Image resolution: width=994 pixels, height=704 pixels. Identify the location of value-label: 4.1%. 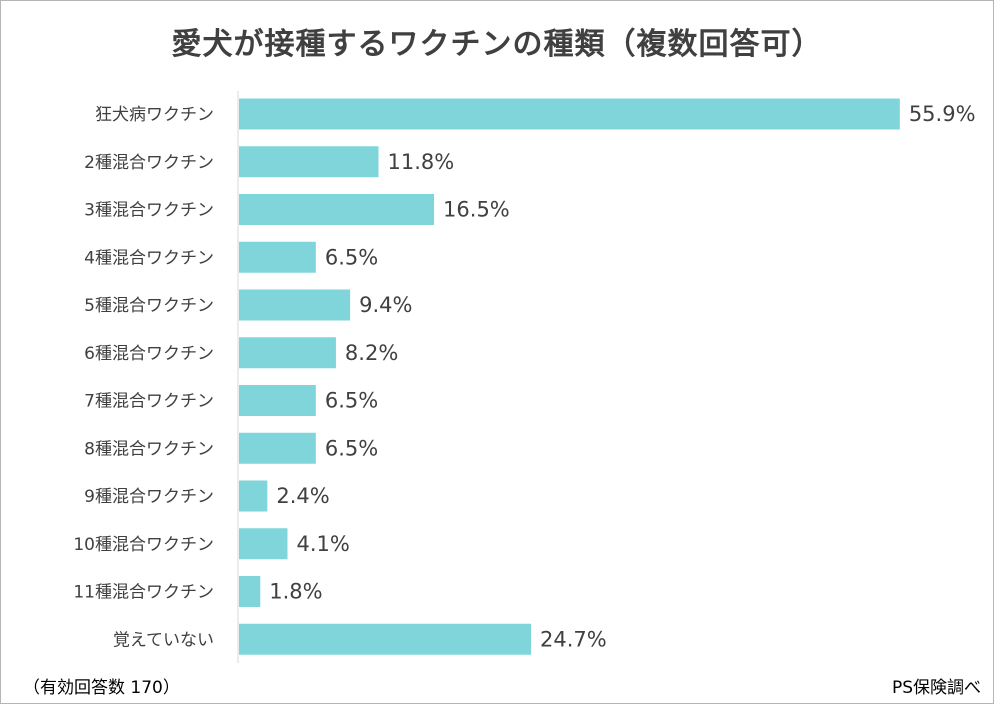
(322, 544).